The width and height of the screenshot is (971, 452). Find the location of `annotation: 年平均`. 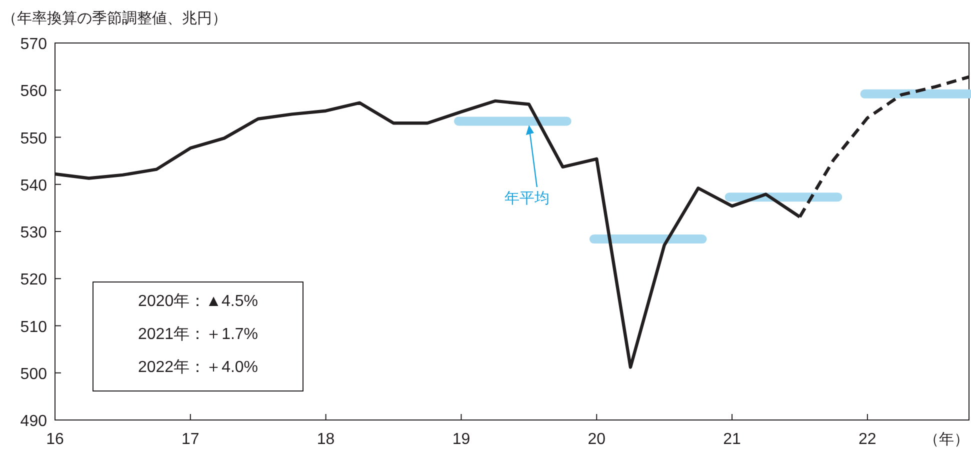

annotation: 年平均 is located at coordinates (527, 198).